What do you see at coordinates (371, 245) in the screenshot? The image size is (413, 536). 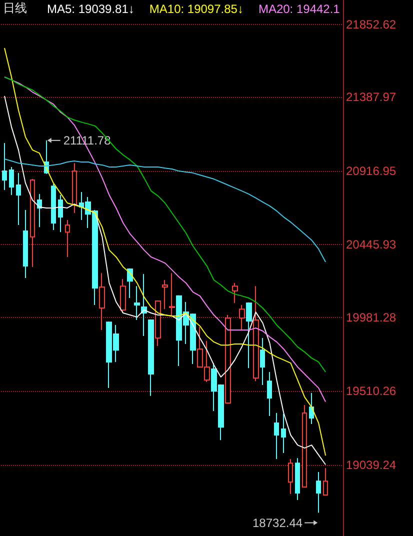 I see `y-tick-label: 20445.93` at bounding box center [371, 245].